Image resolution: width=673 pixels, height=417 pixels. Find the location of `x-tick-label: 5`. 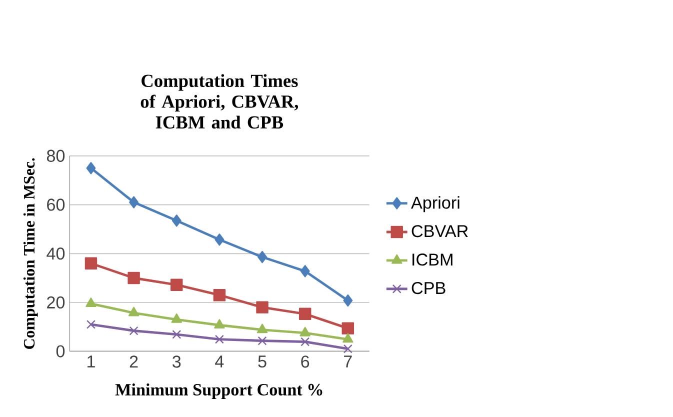

x-tick-label: 5 is located at coordinates (262, 361).